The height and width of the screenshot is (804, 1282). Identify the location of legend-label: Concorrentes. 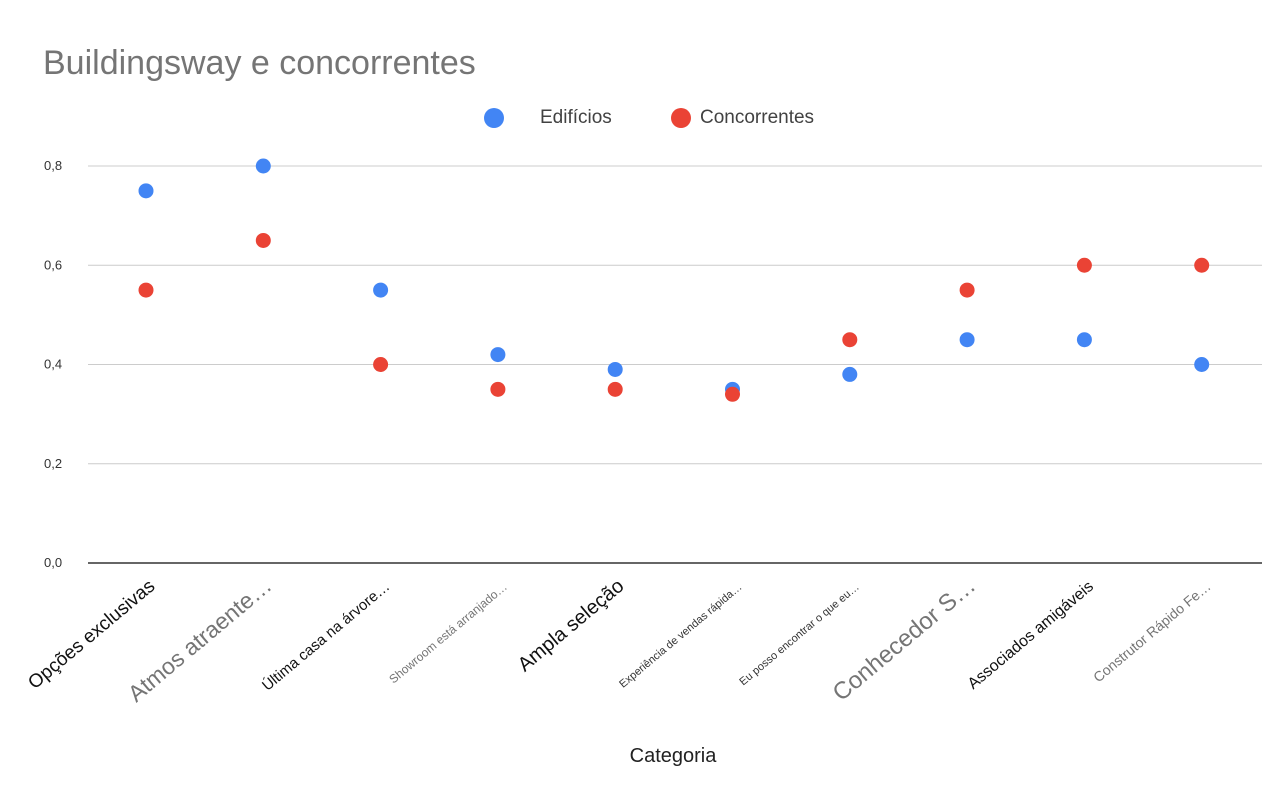
(757, 117).